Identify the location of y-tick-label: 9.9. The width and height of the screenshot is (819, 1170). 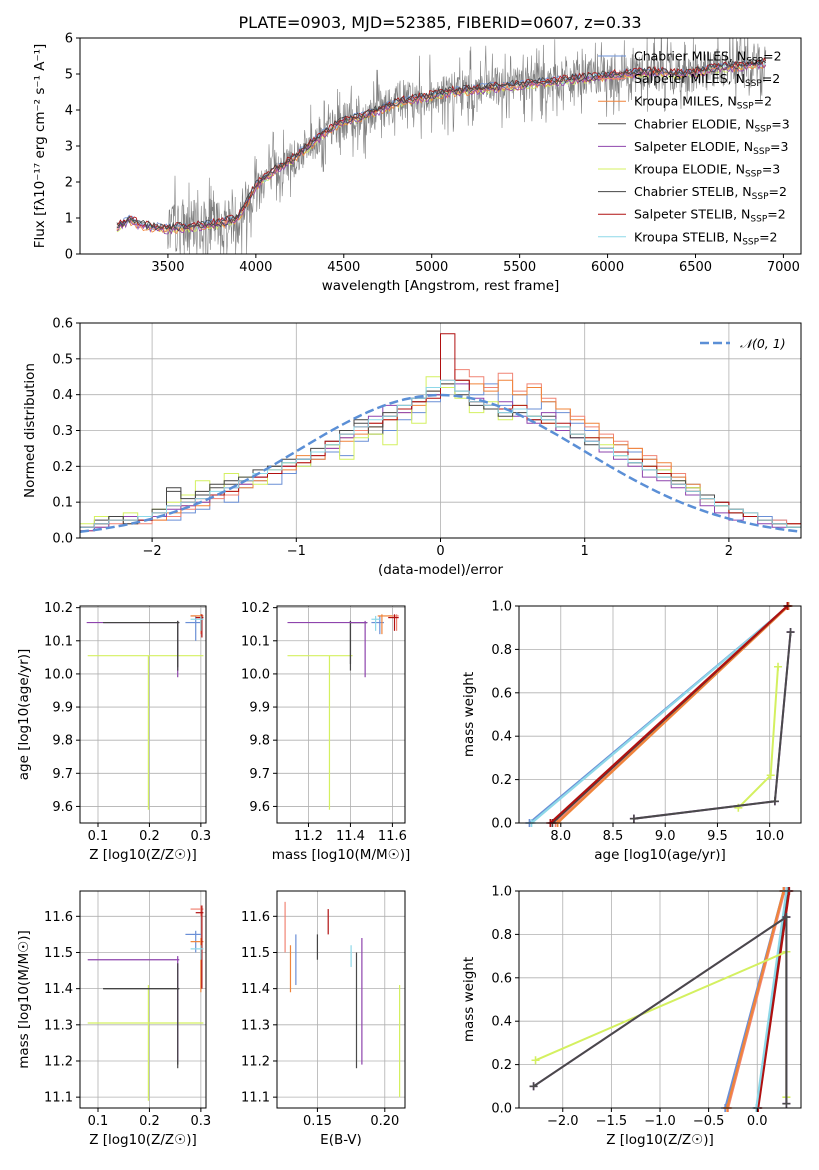
(62, 708).